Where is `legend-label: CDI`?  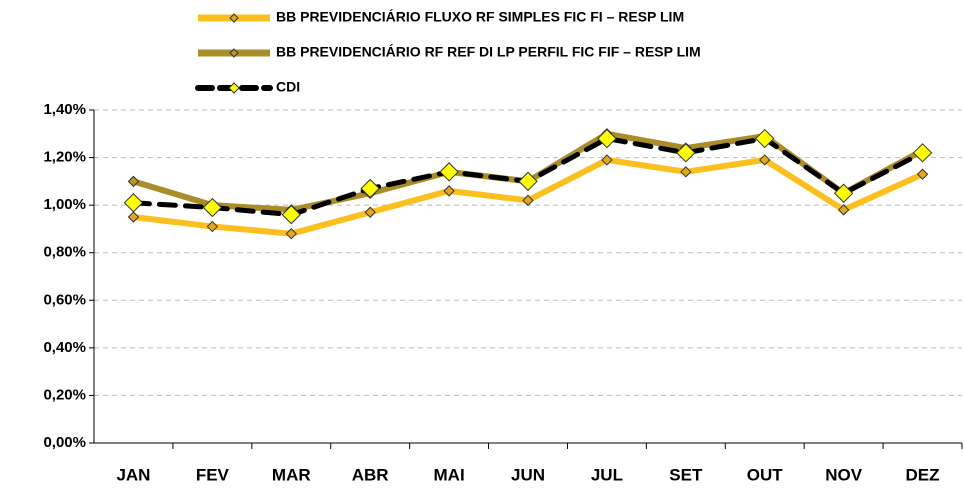 legend-label: CDI is located at coordinates (288, 87).